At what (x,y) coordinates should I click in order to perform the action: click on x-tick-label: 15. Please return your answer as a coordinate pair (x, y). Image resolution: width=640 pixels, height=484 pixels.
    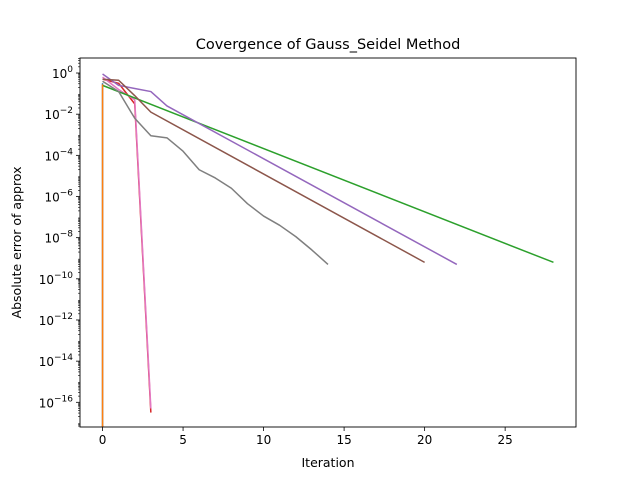
    Looking at the image, I should click on (343, 440).